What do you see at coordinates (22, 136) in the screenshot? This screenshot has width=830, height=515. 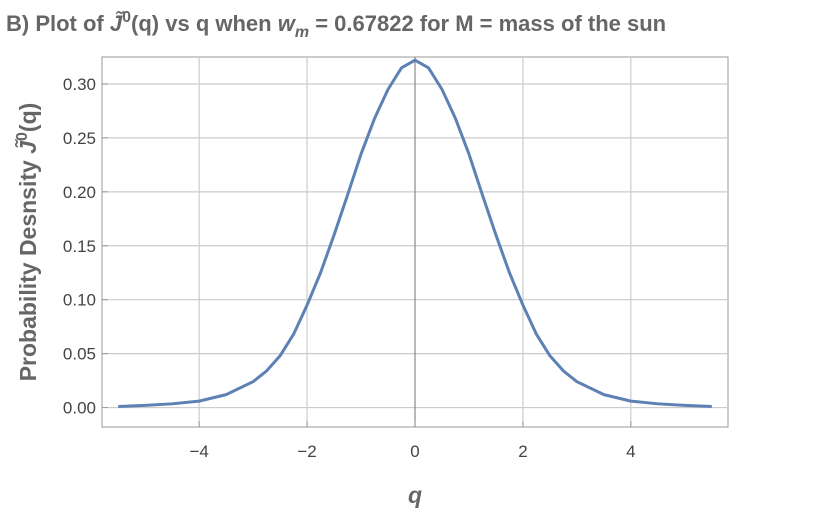 I see `y-label-part: 0` at bounding box center [22, 136].